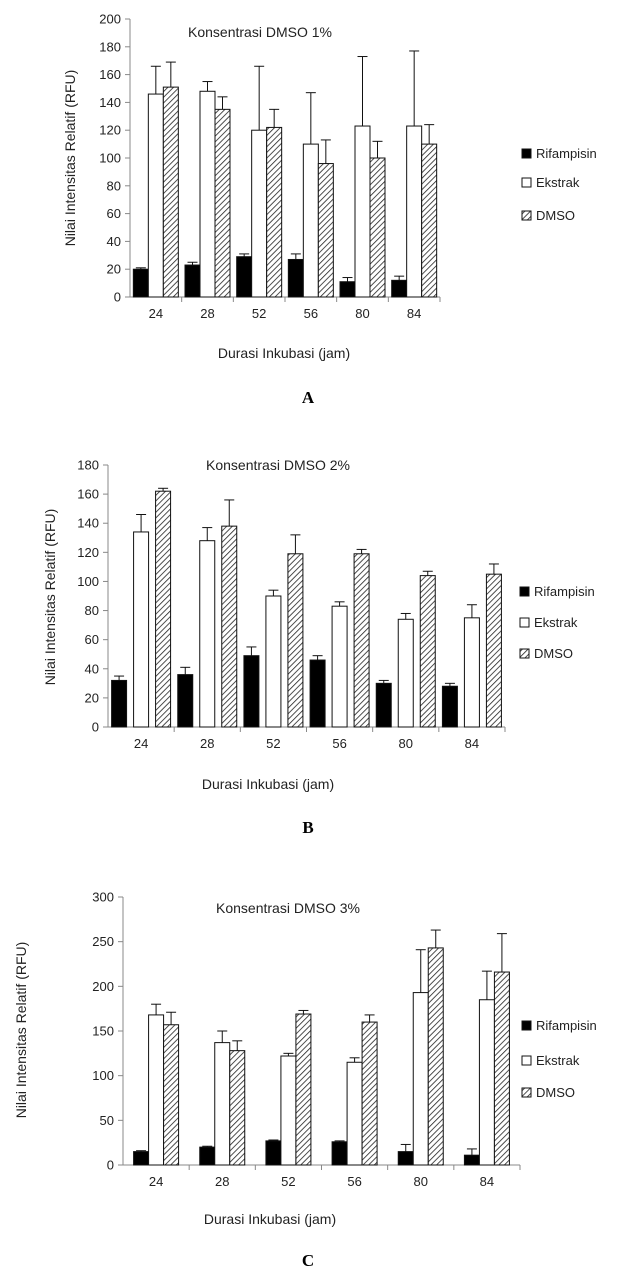  What do you see at coordinates (103, 897) in the screenshot?
I see `y-tick-label: 300` at bounding box center [103, 897].